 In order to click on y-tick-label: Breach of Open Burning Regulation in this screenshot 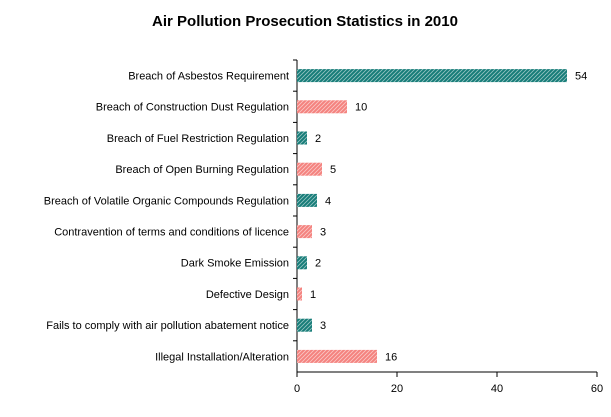, I will do `click(202, 170)`.